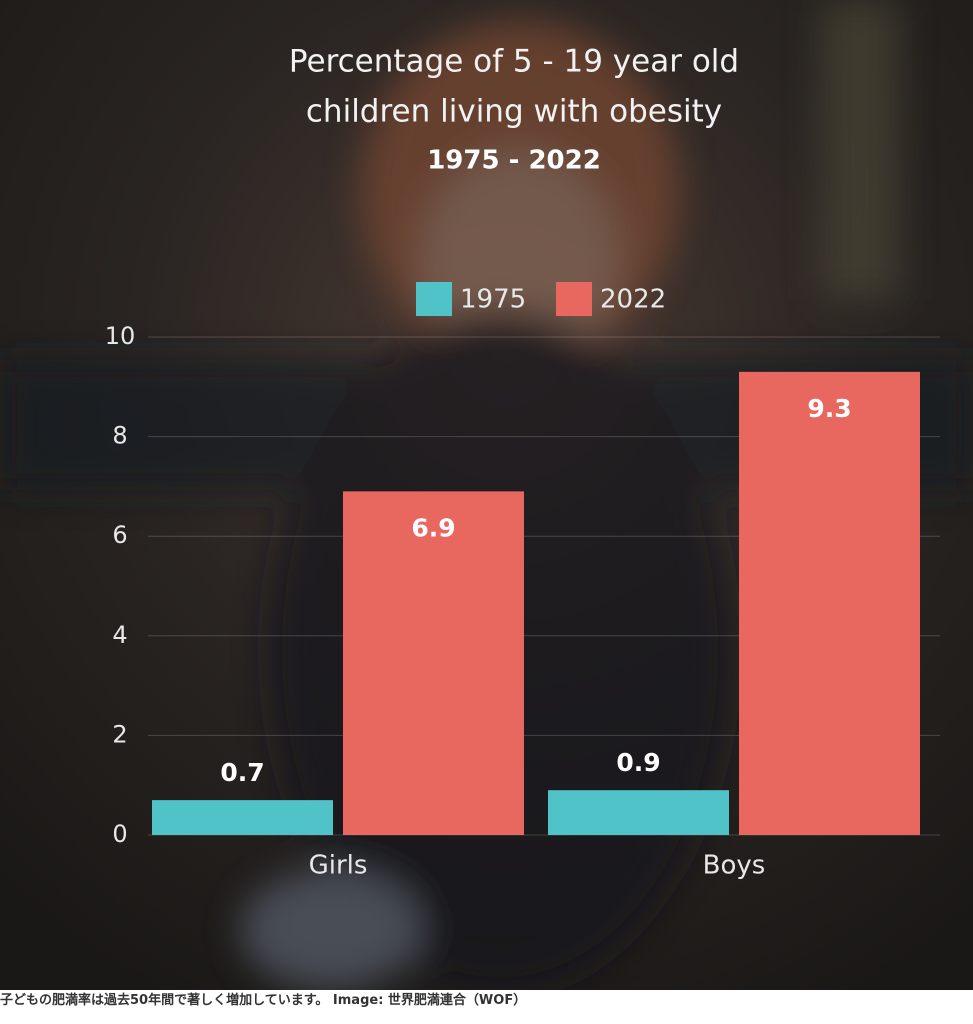 The width and height of the screenshot is (973, 1024). I want to click on value-label: 6.9, so click(433, 527).